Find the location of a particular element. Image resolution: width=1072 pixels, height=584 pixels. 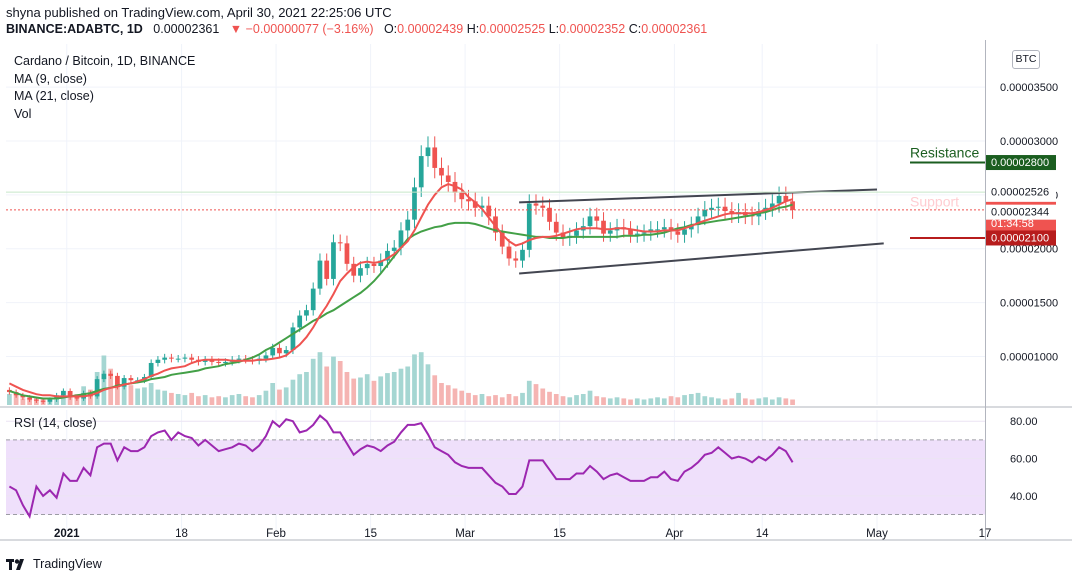

high-value: 0.00002525 is located at coordinates (512, 29).